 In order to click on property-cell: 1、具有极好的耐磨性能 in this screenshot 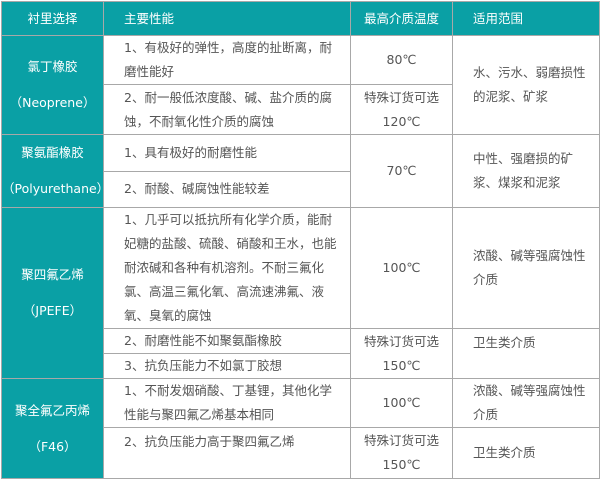, I will do `click(227, 153)`.